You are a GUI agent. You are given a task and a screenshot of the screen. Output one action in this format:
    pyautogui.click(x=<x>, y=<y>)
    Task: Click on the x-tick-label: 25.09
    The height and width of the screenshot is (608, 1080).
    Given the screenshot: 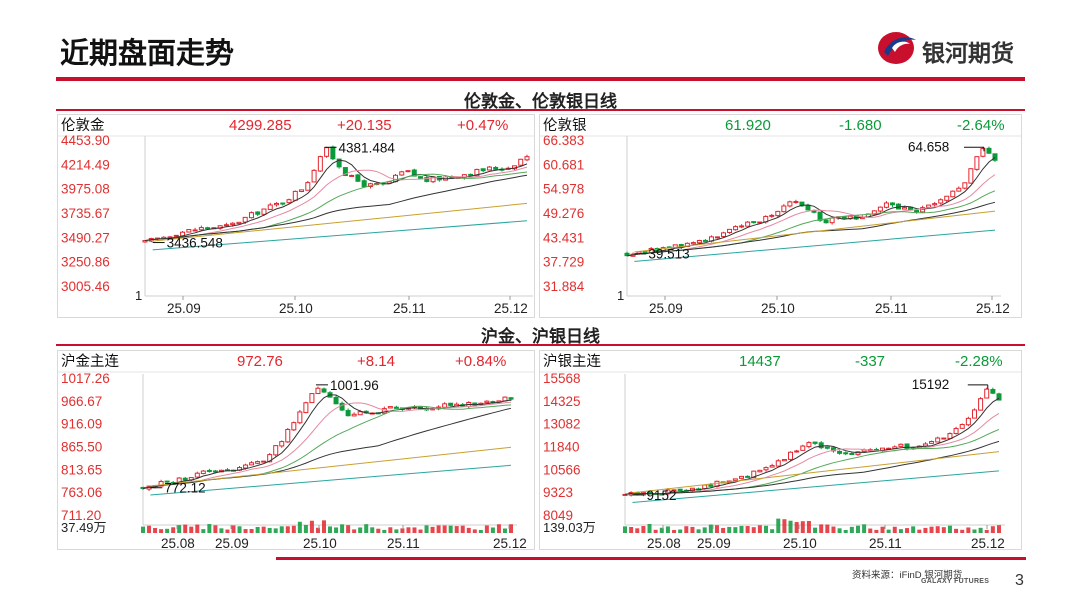 What is the action you would take?
    pyautogui.click(x=714, y=543)
    